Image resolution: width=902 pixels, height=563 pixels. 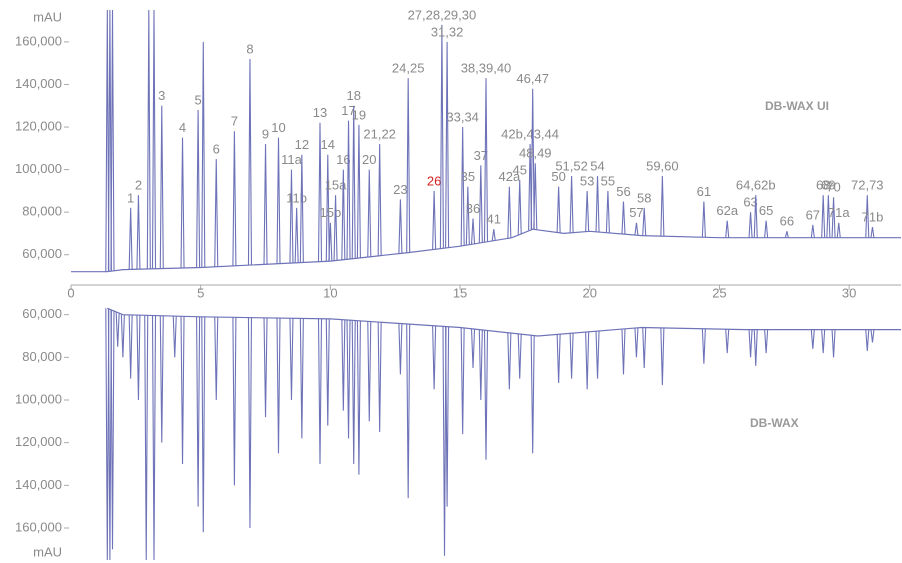 I want to click on y-tick-label: 140,000, so click(x=38, y=83).